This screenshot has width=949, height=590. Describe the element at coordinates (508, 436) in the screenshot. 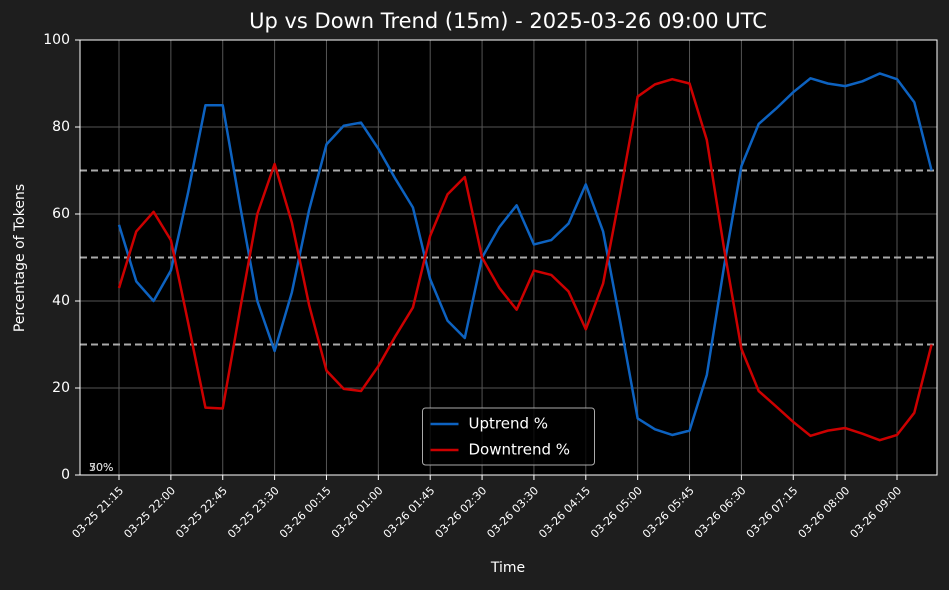

I see `legend-box` at that location.